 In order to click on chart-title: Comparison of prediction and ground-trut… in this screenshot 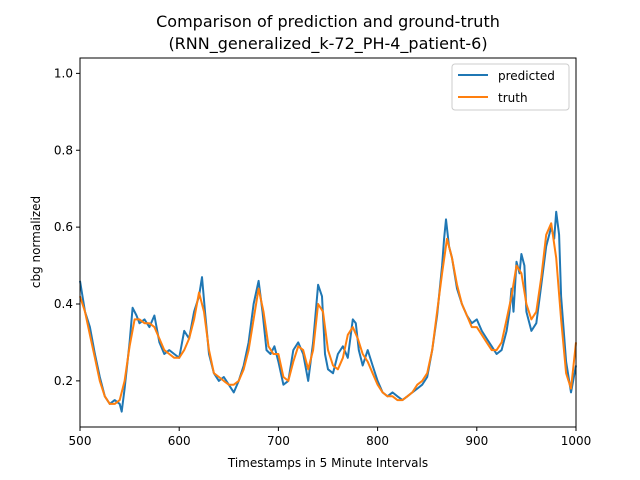, I will do `click(328, 21)`.